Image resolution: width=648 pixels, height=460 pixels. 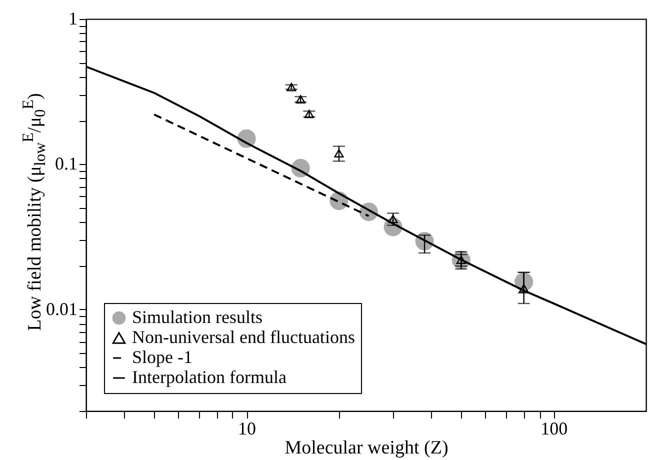 I want to click on x-axis-title: Molecular weight (Z), so click(x=366, y=448).